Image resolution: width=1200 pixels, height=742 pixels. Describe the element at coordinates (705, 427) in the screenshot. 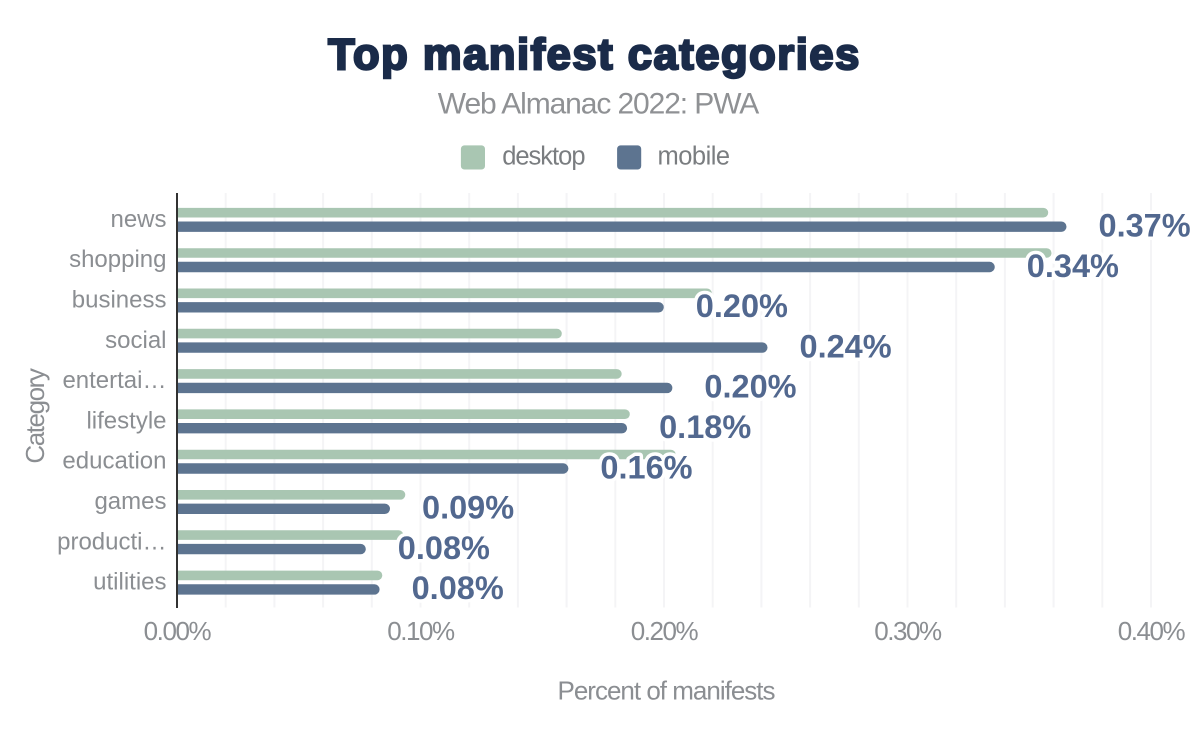

I see `svg-text: 0.18%` at that location.